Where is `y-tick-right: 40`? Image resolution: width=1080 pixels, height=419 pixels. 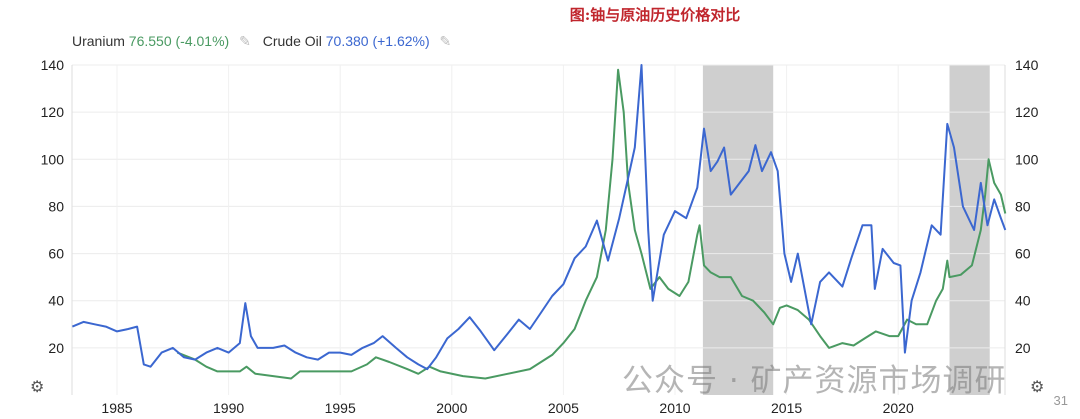 y-tick-right: 40 is located at coordinates (1023, 301).